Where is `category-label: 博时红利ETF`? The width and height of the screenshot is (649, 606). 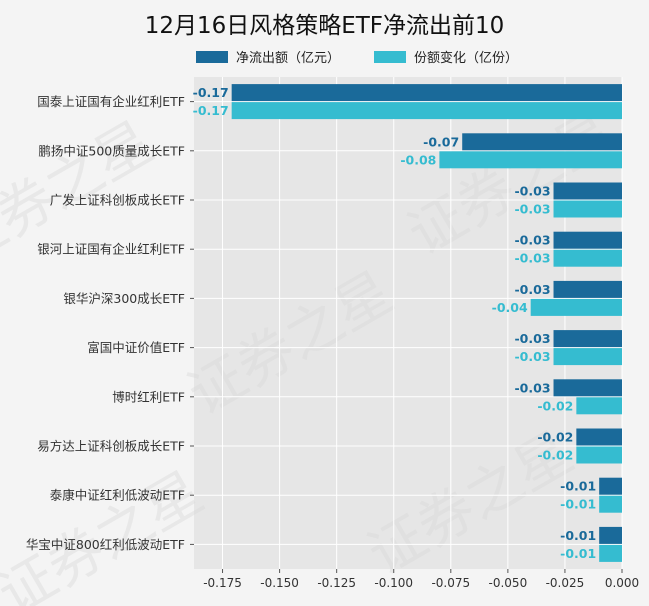
category-label: 博时红利ETF is located at coordinates (148, 396).